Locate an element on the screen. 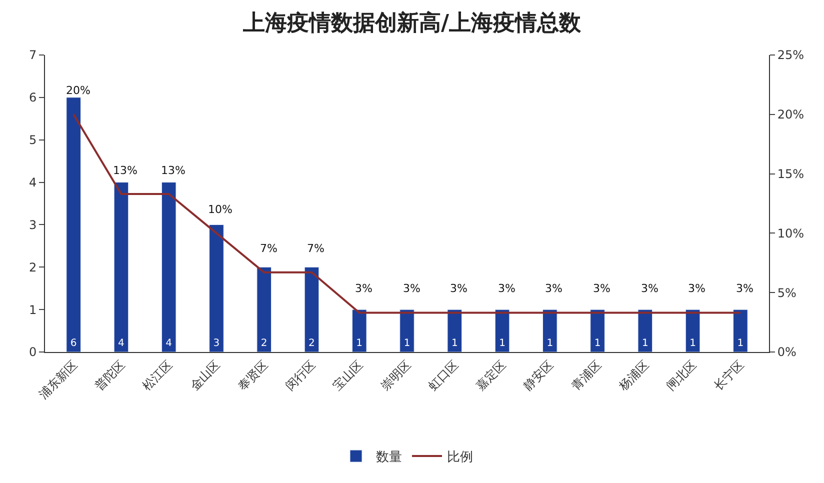 This screenshot has height=483, width=824. data-label: 10% is located at coordinates (220, 209).